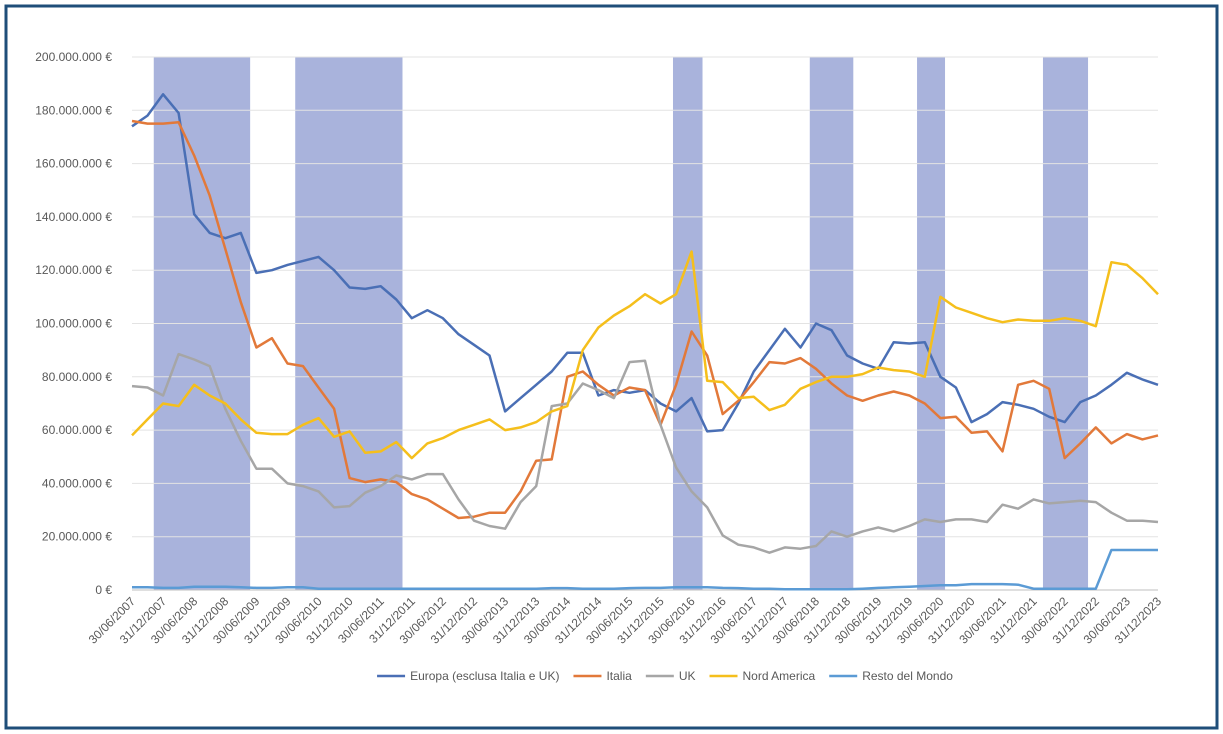 This screenshot has width=1223, height=734. Describe the element at coordinates (73, 270) in the screenshot. I see `y-tick-label: 120.000.000 €` at that location.